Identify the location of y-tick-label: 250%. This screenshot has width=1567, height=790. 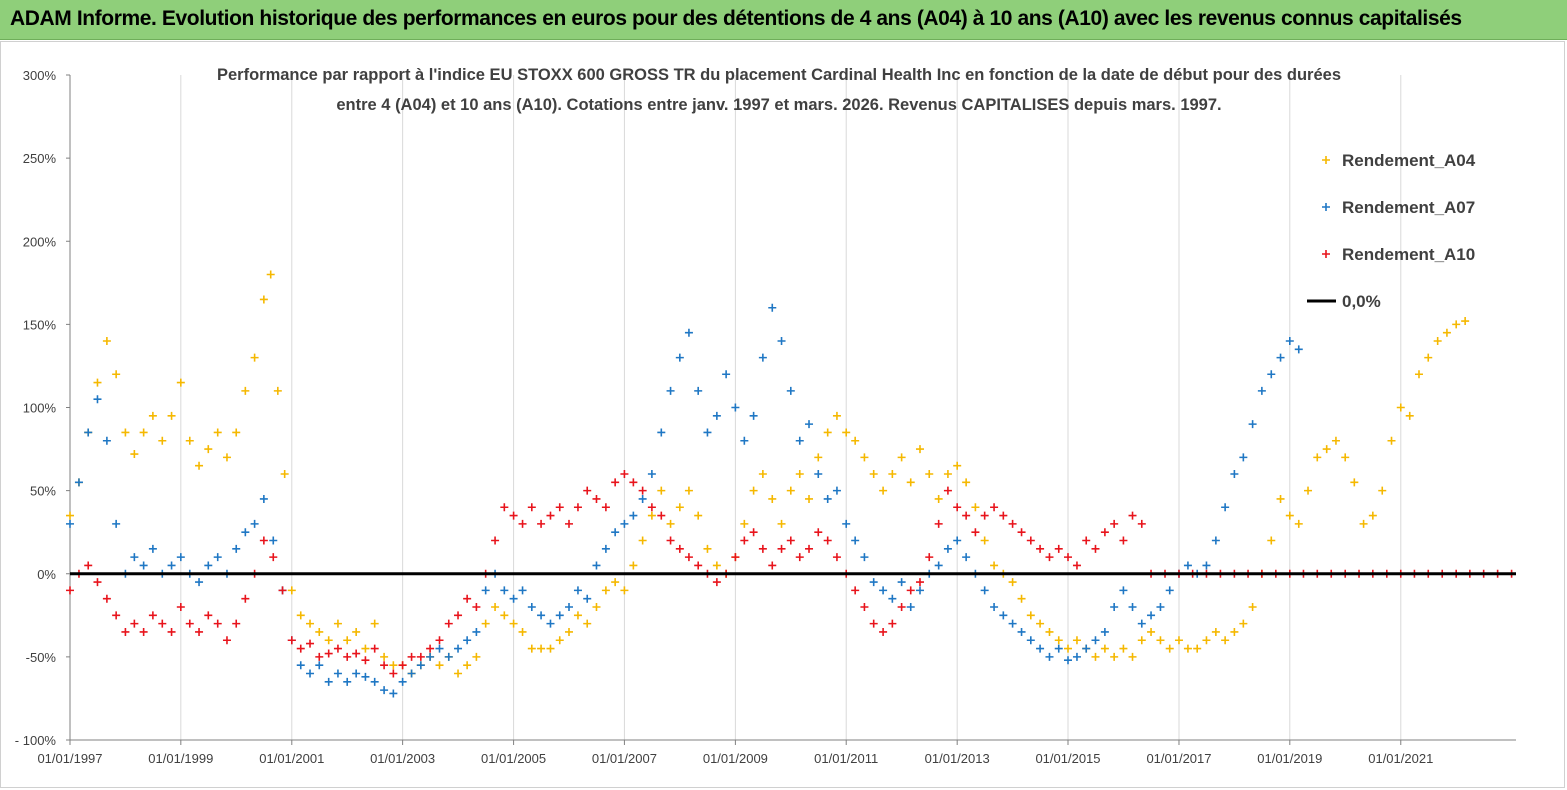
(40, 158).